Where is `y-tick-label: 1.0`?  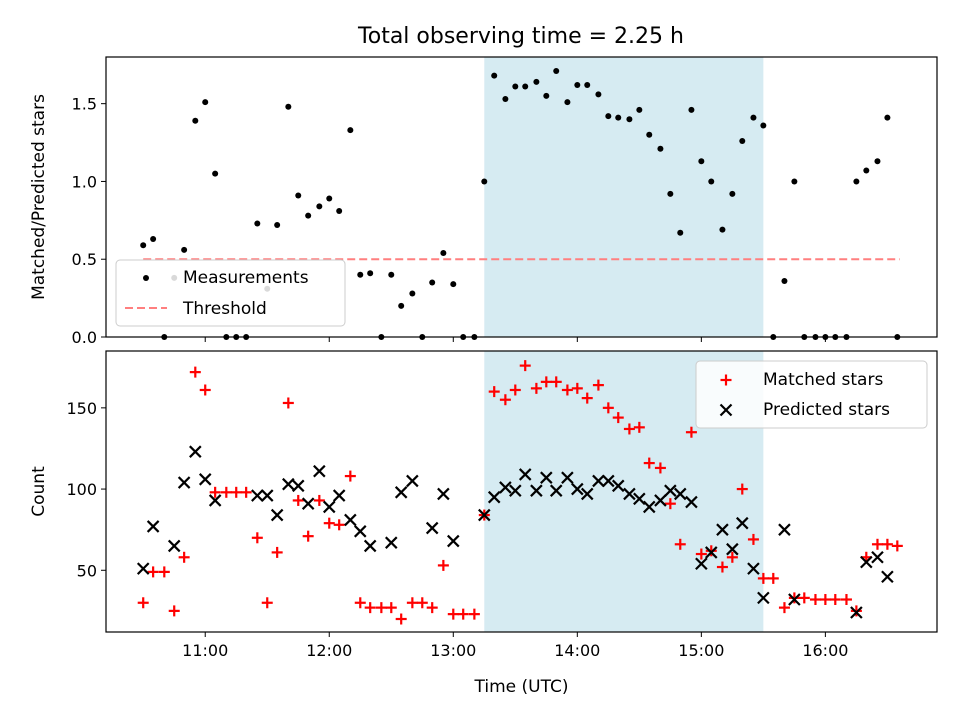
y-tick-label: 1.0 is located at coordinates (84, 181).